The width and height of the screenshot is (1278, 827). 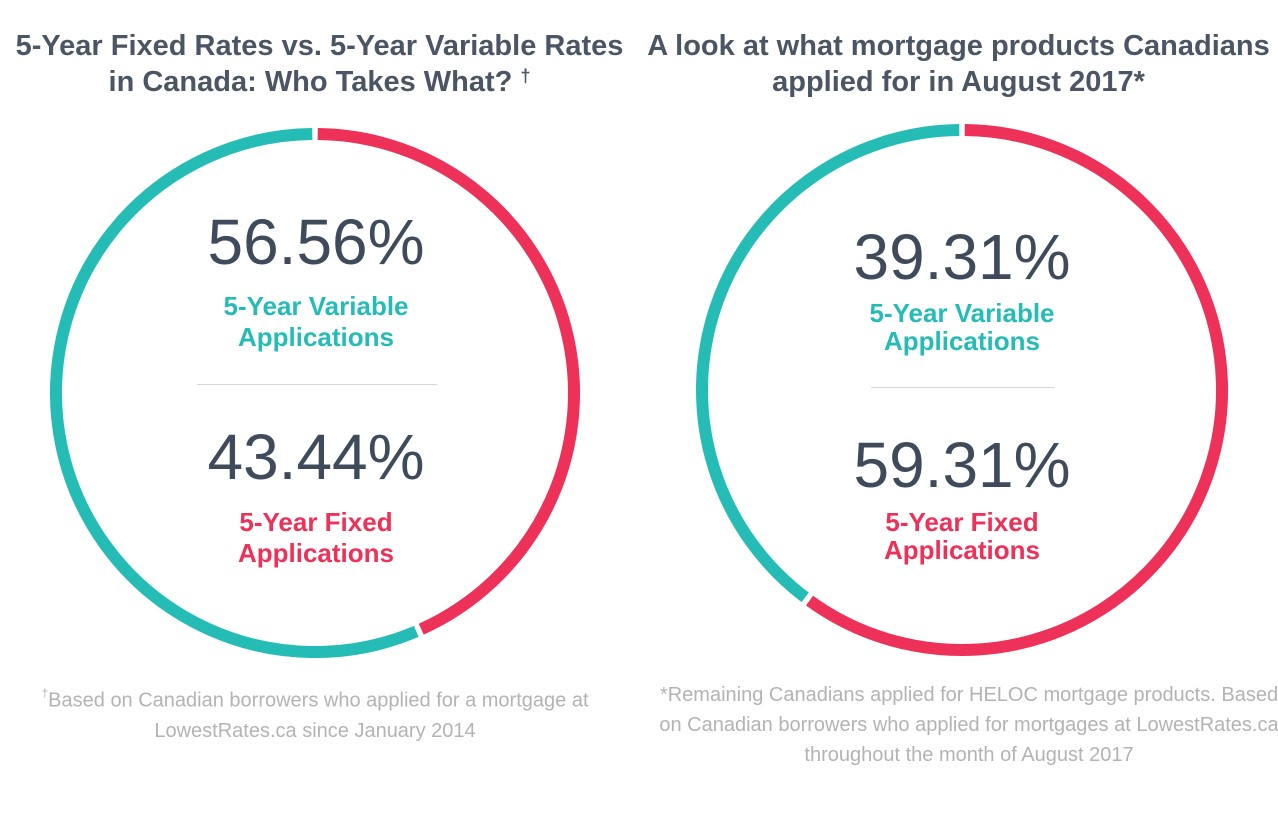 What do you see at coordinates (962, 465) in the screenshot?
I see `fixed-percentage-value: 59.31%` at bounding box center [962, 465].